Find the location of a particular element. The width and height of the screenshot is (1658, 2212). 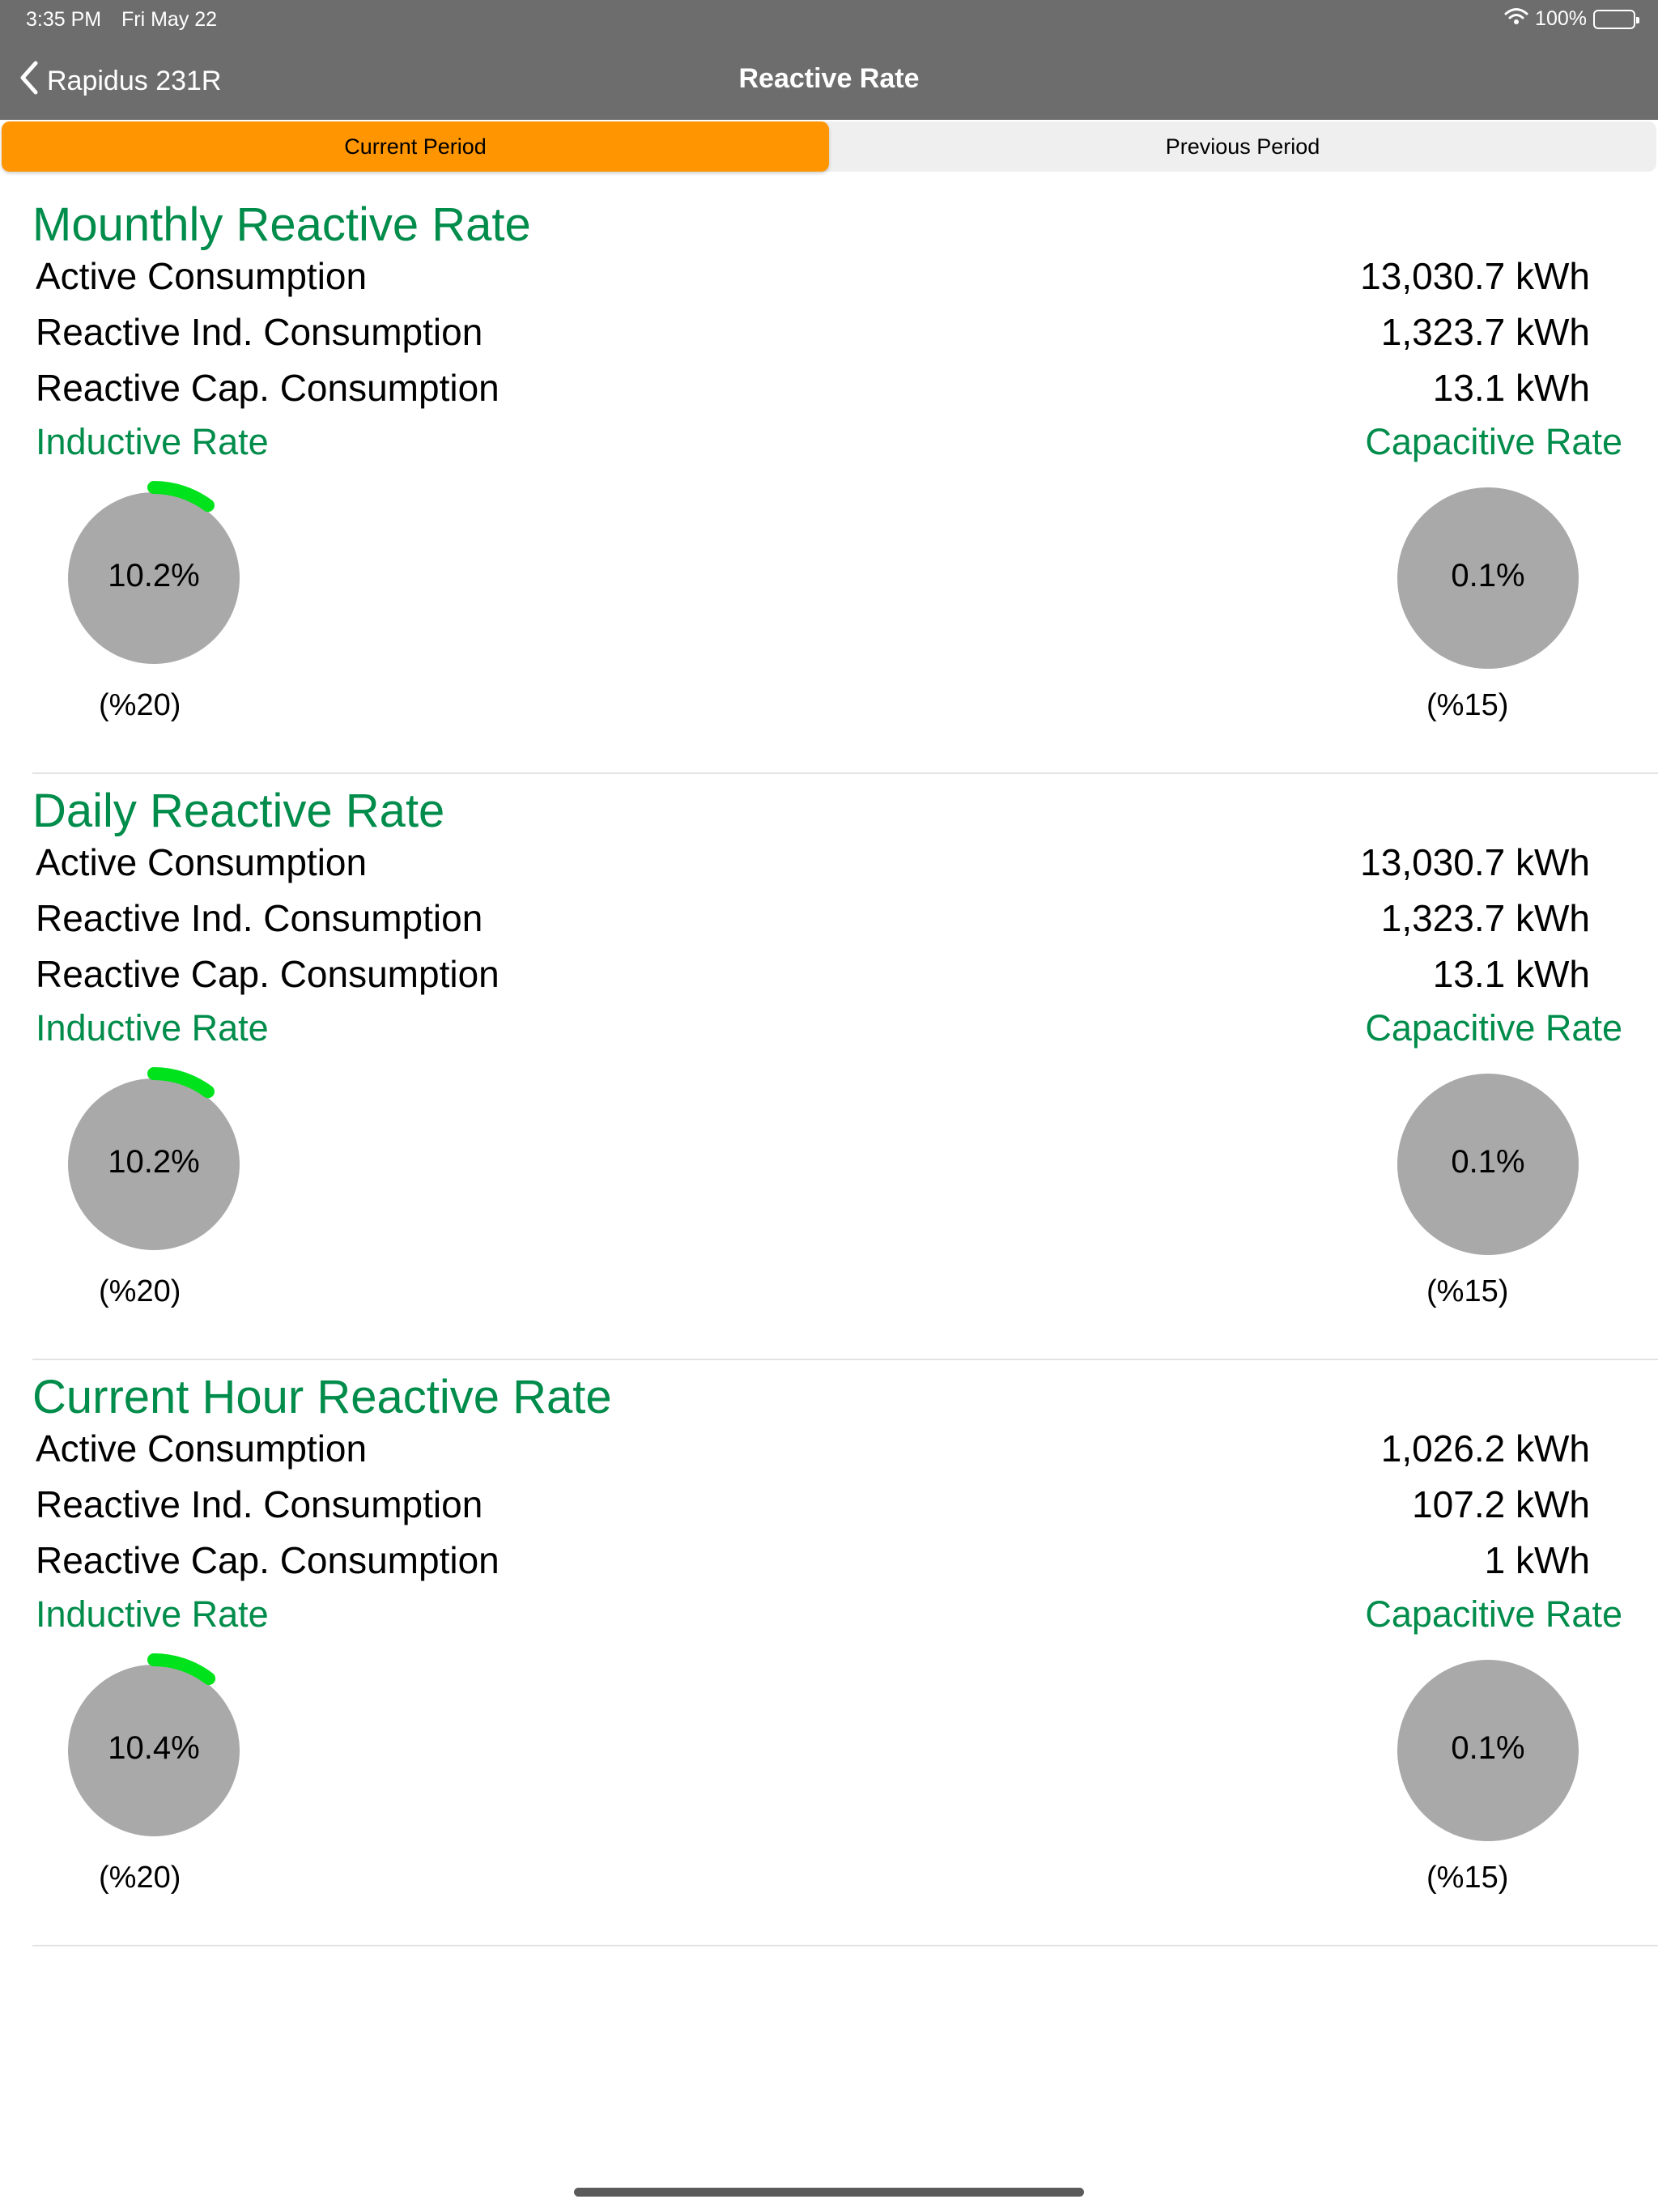

navigation-bar: Rapidus 231R Reactive Rate is located at coordinates (829, 79).